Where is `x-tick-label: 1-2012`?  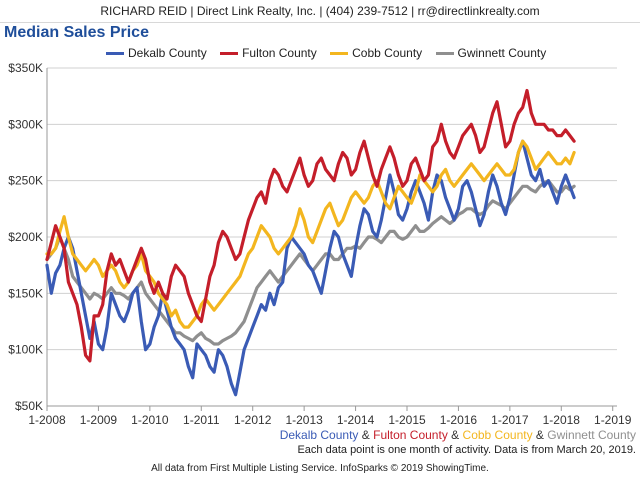 x-tick-label: 1-2012 is located at coordinates (253, 420).